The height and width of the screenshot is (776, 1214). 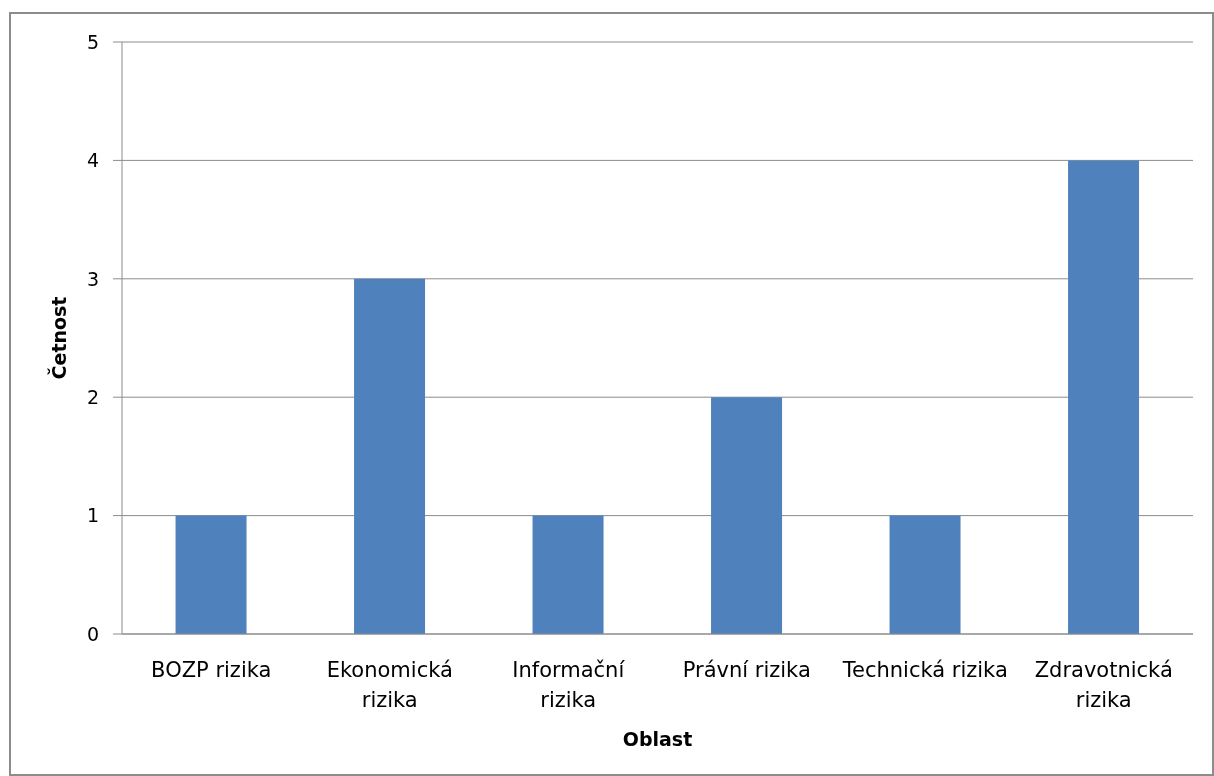 What do you see at coordinates (389, 685) in the screenshot?
I see `x-tick-label: Ekonomická rizika` at bounding box center [389, 685].